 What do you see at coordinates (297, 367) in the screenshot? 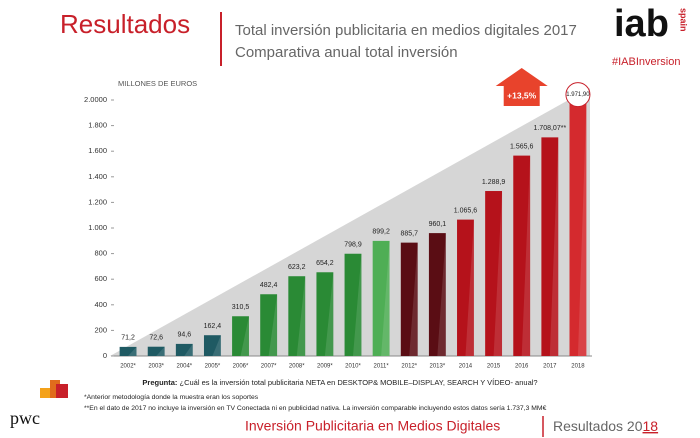
I see `x-tick-label: 2008*` at bounding box center [297, 367].